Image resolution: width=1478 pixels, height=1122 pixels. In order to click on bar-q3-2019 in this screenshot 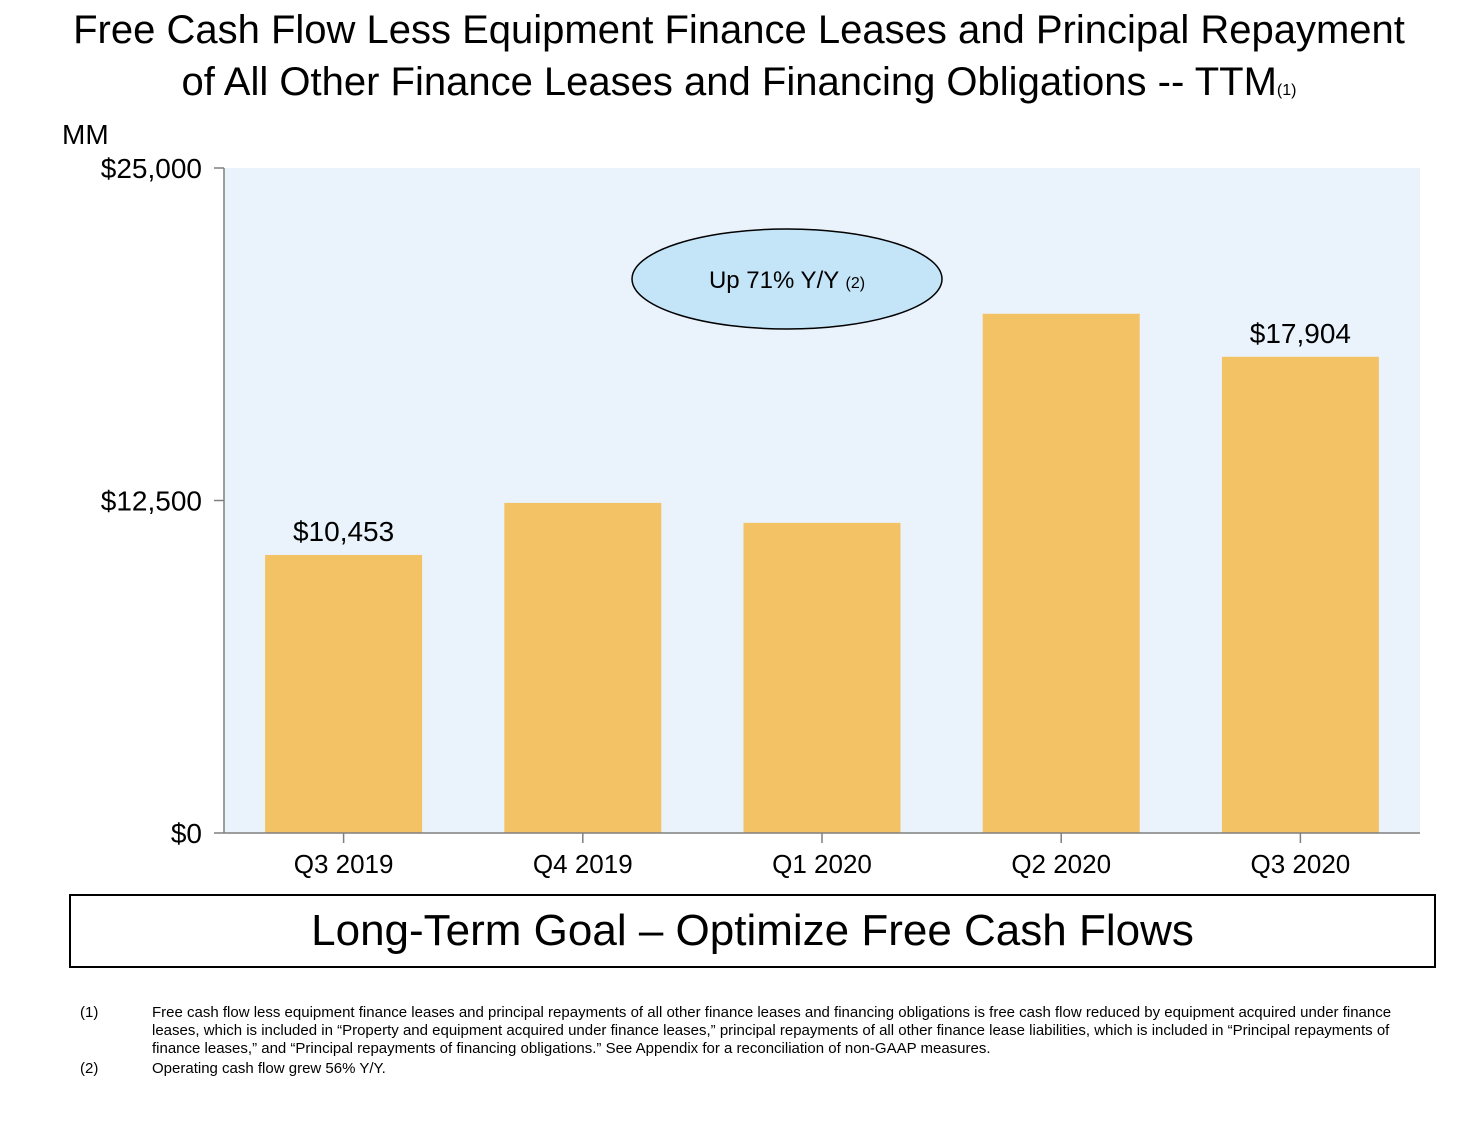, I will do `click(344, 693)`.